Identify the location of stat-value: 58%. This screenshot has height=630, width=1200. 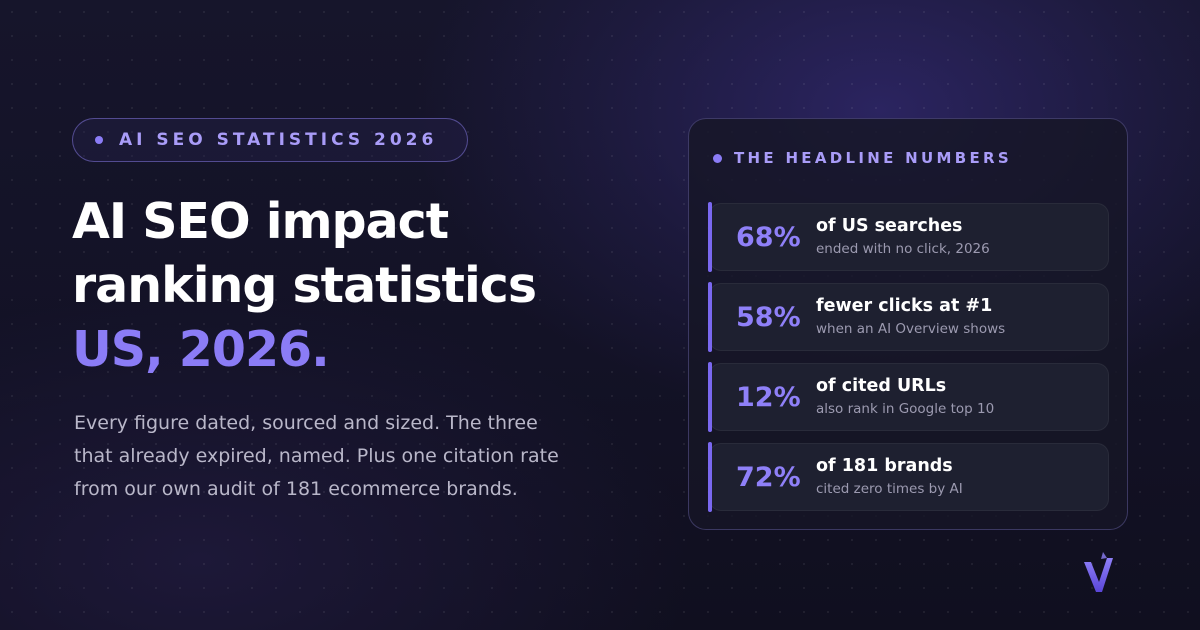
(768, 317).